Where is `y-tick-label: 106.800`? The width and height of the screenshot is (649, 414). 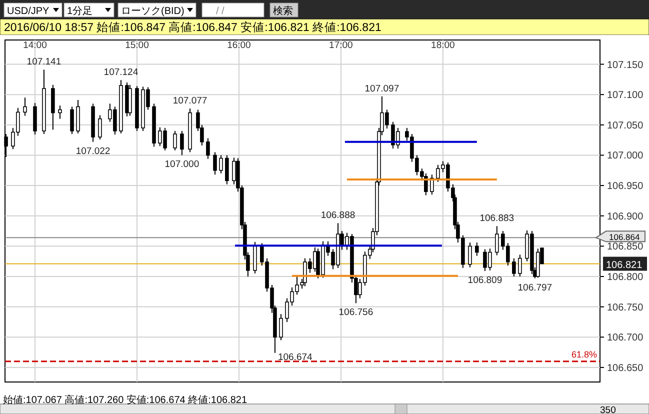 y-tick-label: 106.800 is located at coordinates (625, 277).